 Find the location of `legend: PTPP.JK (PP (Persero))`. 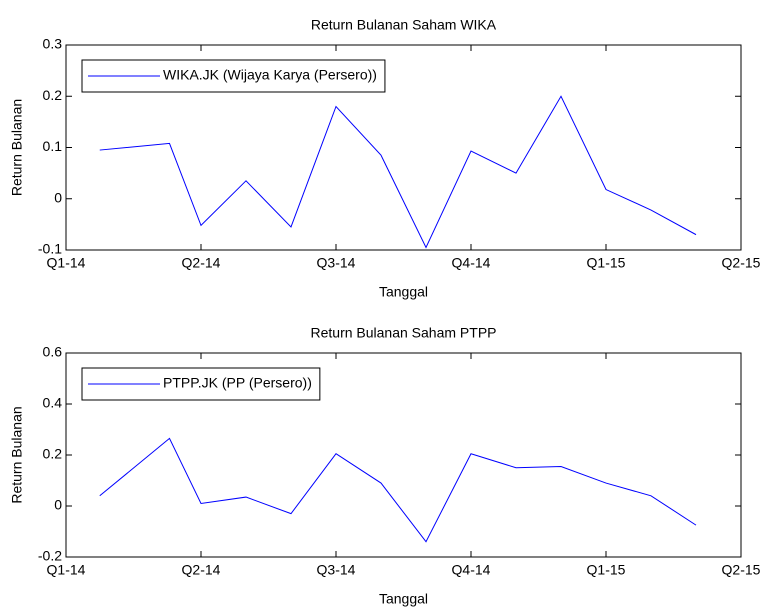

legend: PTPP.JK (PP (Persero)) is located at coordinates (201, 384).